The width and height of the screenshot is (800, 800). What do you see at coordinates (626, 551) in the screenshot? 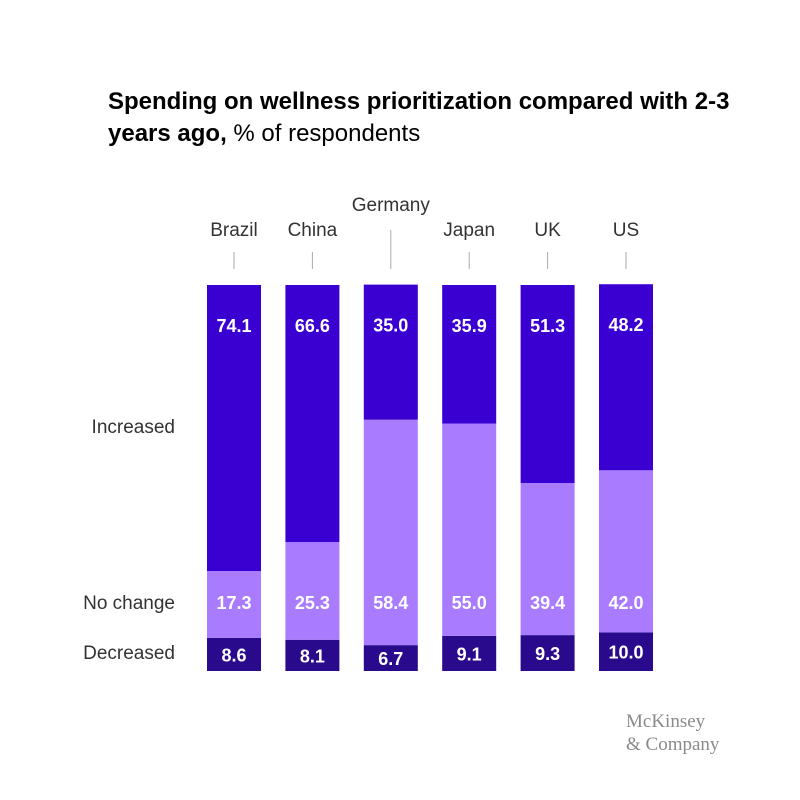
I see `bar-segment-us-no-change` at bounding box center [626, 551].